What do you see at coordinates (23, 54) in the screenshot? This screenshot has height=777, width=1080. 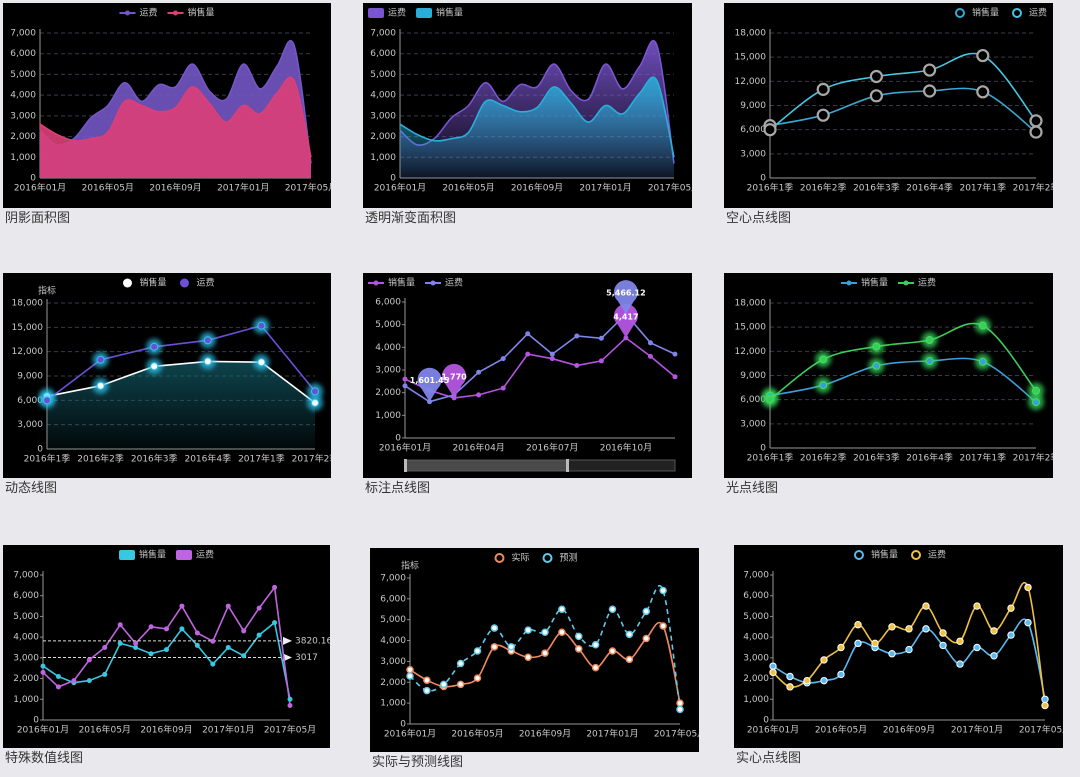 I see `y-tick-label: 6,000` at bounding box center [23, 54].